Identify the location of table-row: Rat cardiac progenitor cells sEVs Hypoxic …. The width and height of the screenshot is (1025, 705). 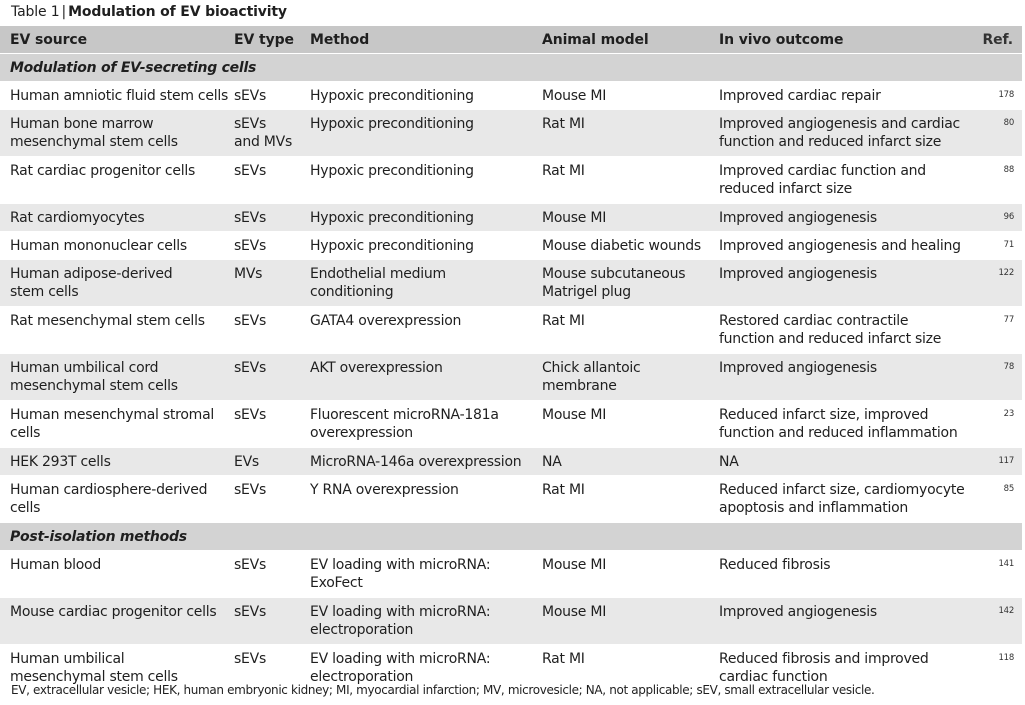
(511, 180).